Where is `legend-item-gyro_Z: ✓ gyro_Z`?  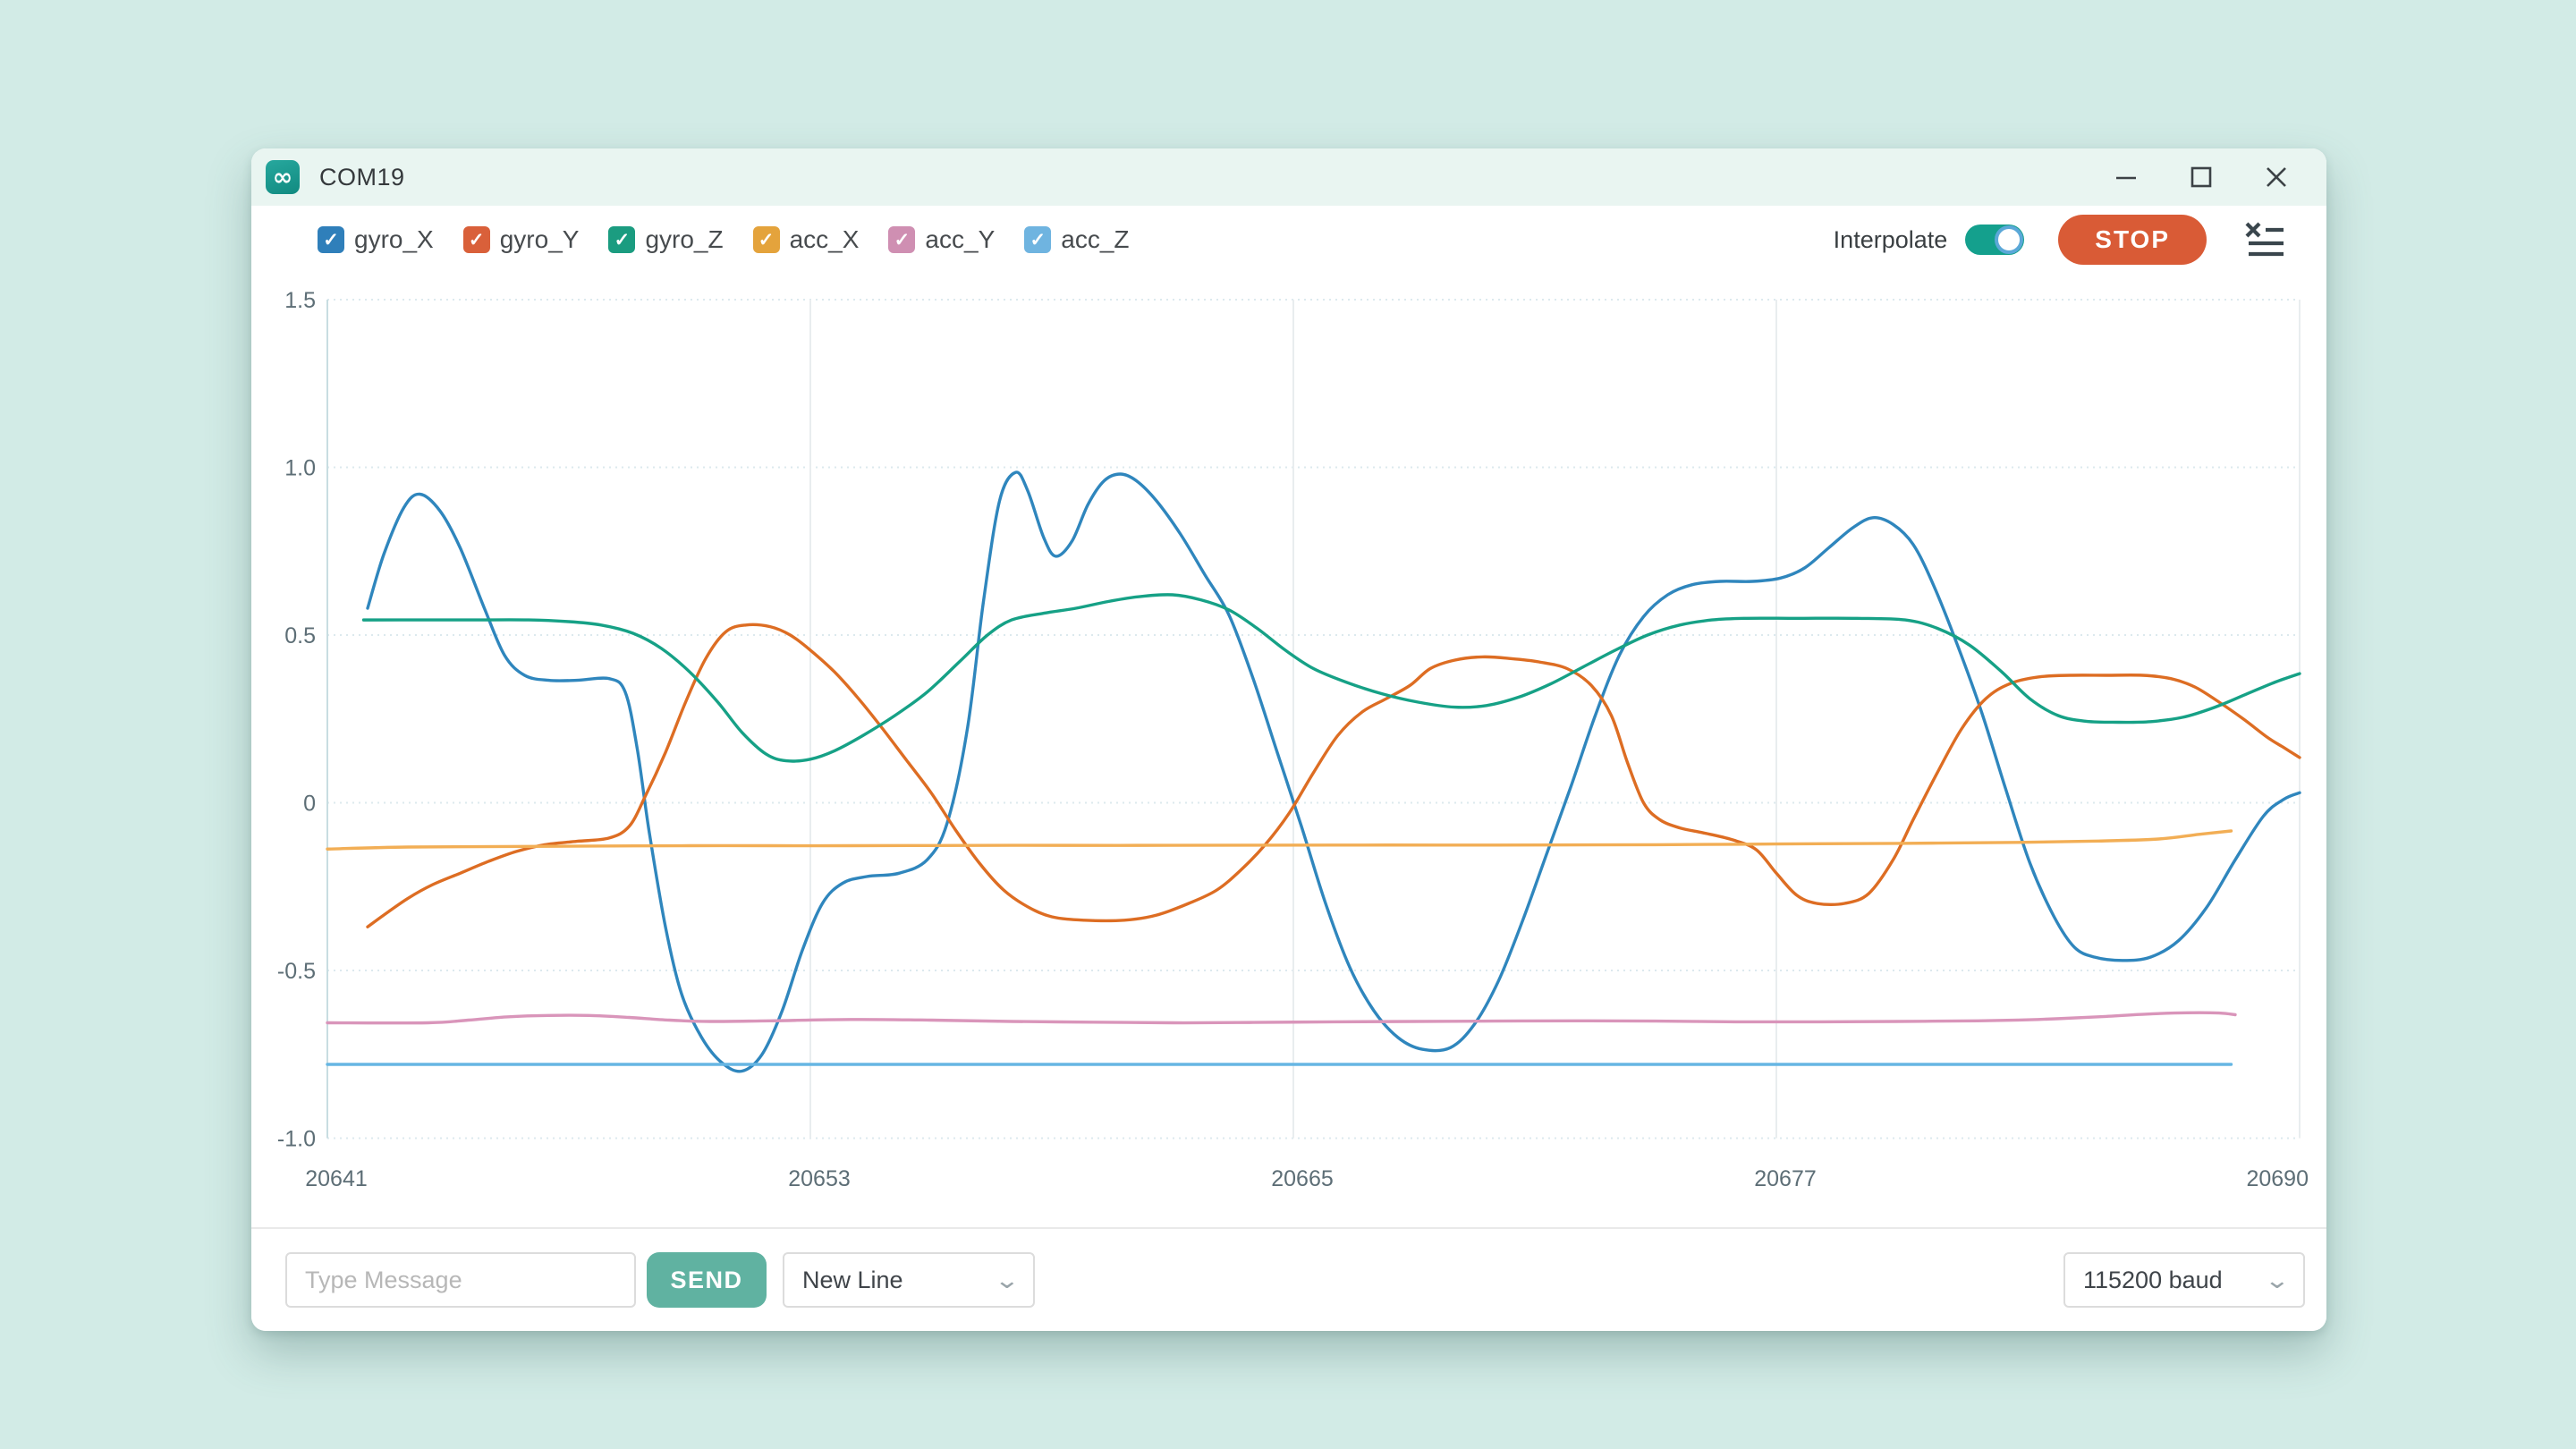
legend-item-gyro_Z: ✓ gyro_Z is located at coordinates (666, 239).